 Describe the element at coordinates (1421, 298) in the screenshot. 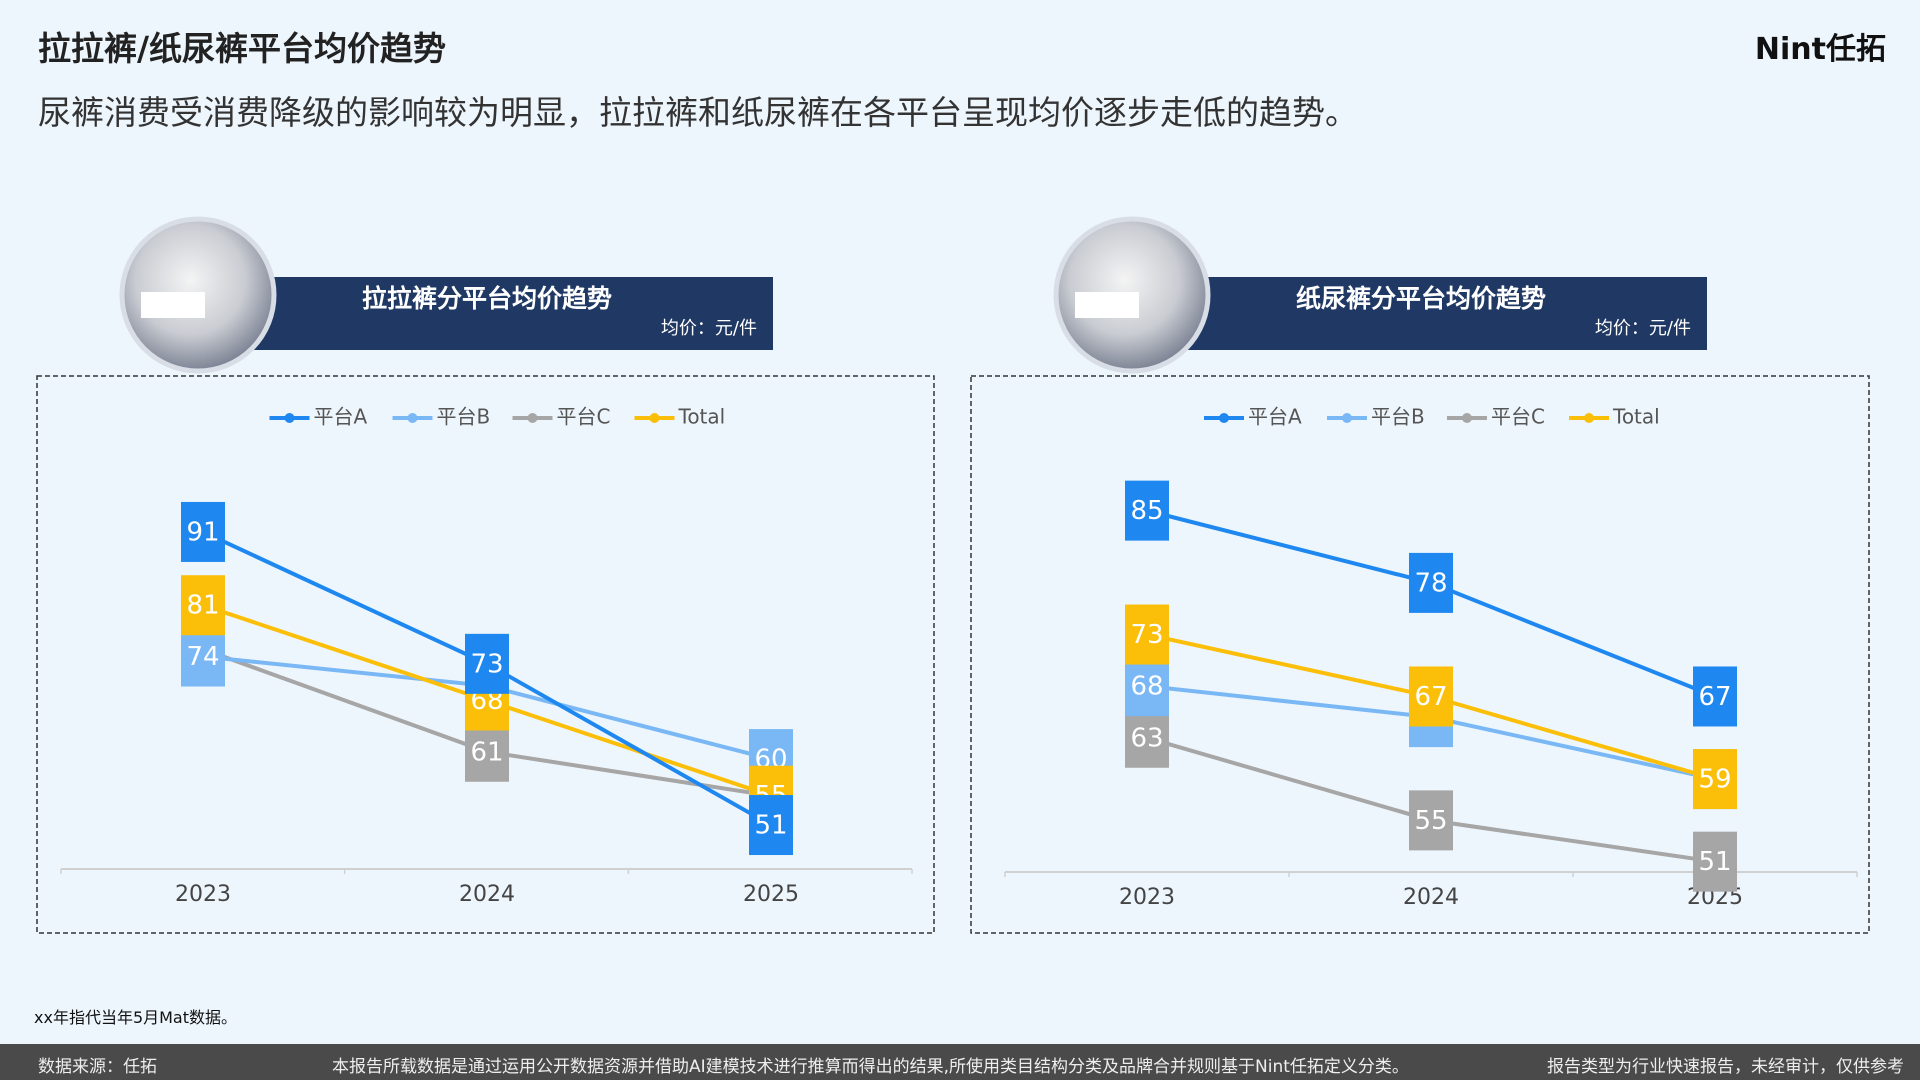

I see `chart-title: 纸尿裤分平台均价趋势` at that location.